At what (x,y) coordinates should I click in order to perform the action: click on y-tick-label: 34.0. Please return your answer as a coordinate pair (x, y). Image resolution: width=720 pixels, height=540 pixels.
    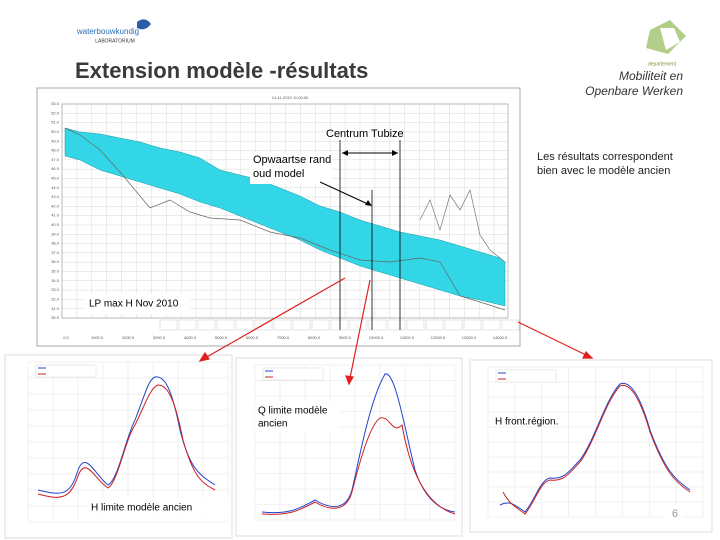
    Looking at the image, I should click on (55, 280).